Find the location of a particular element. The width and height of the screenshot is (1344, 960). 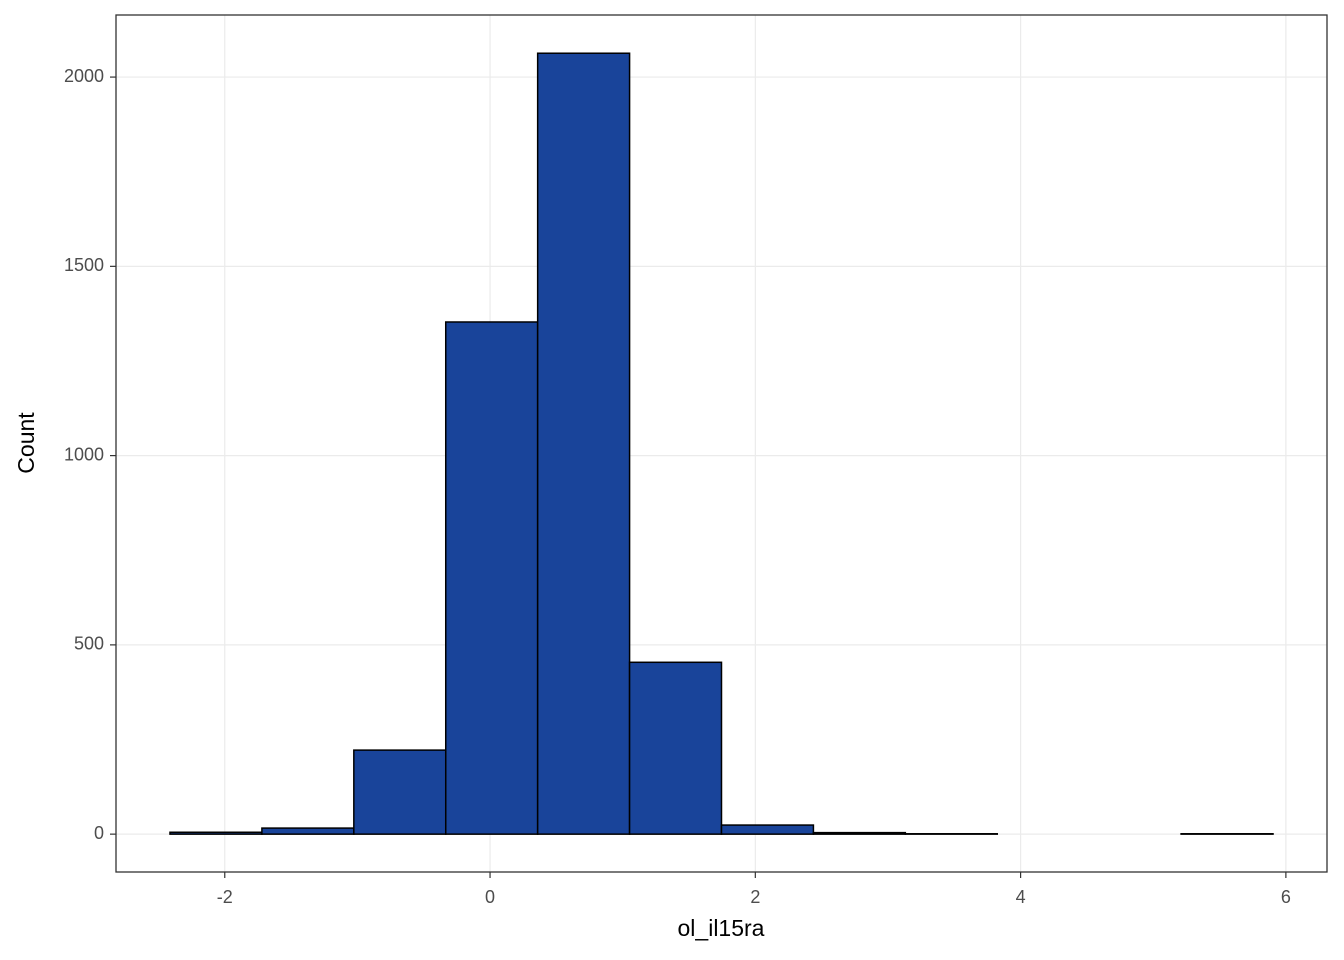

x-tick-label: -2 is located at coordinates (225, 897).